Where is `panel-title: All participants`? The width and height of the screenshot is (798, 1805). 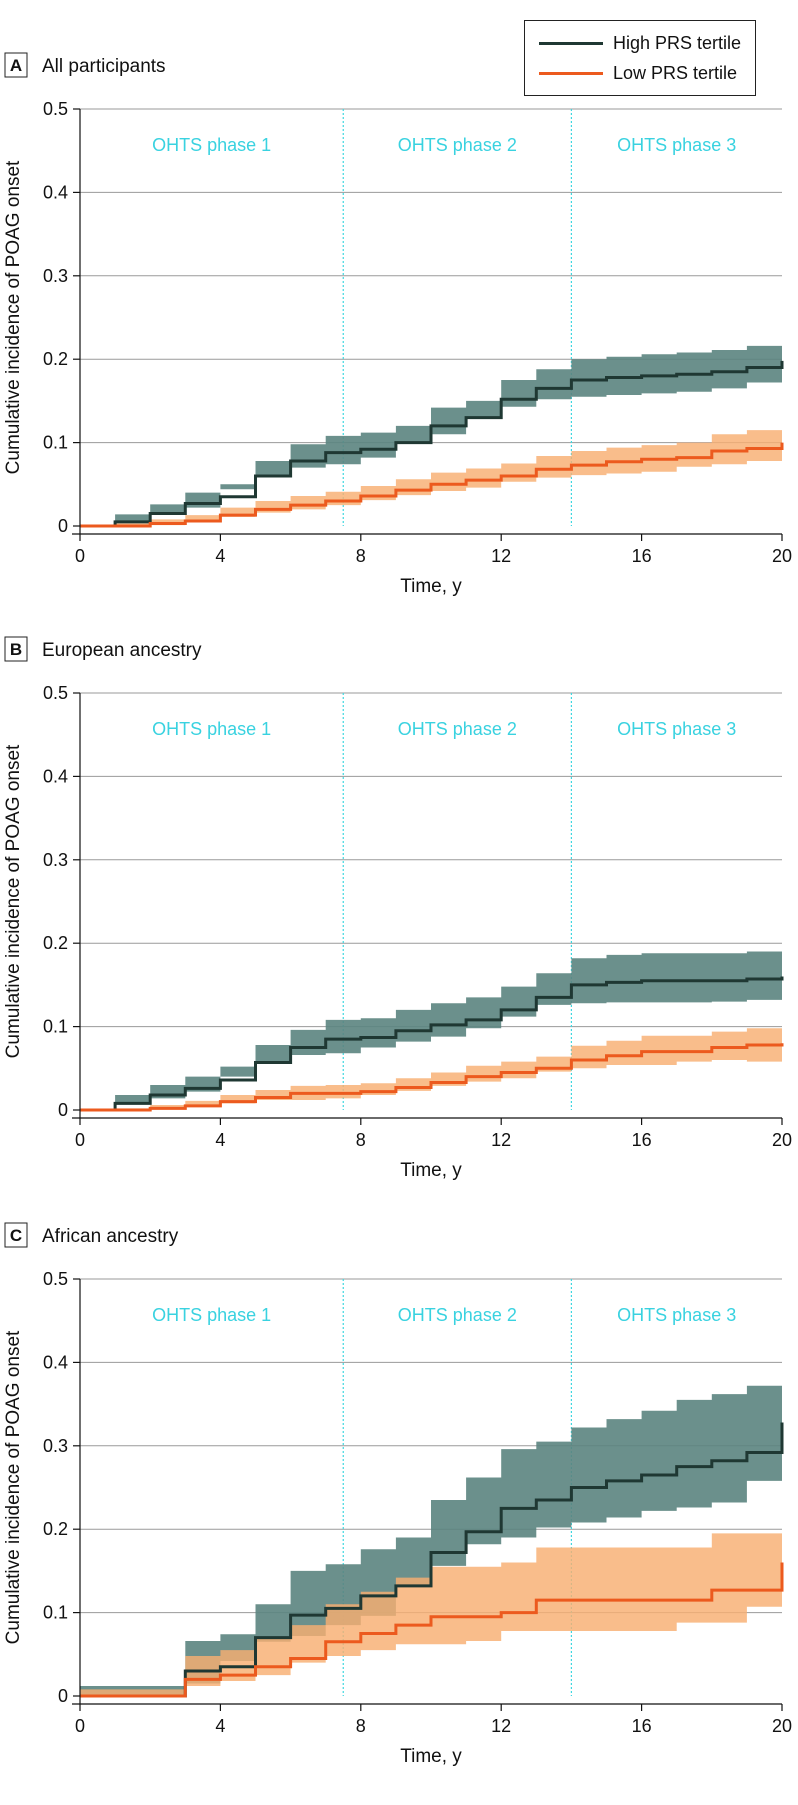
panel-title: All participants is located at coordinates (104, 66).